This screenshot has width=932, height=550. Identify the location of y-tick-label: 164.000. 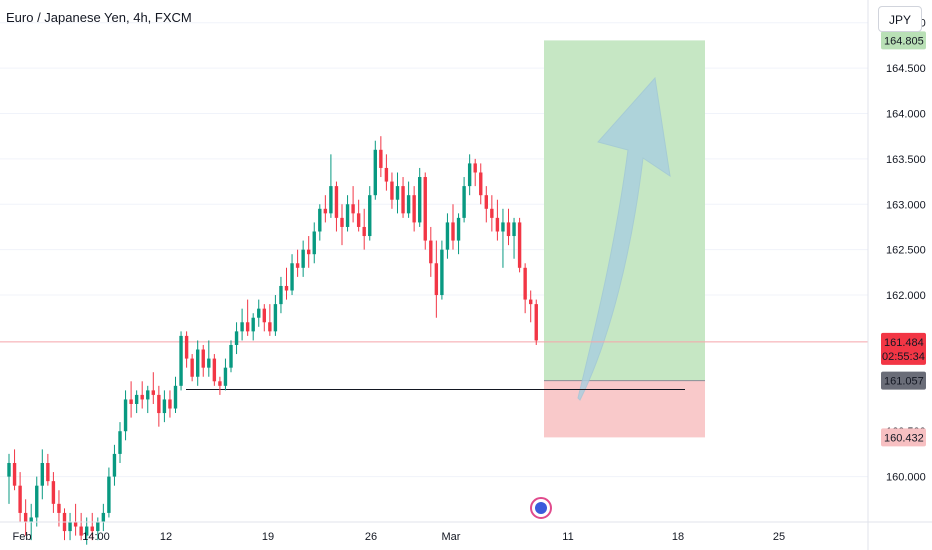
(906, 114).